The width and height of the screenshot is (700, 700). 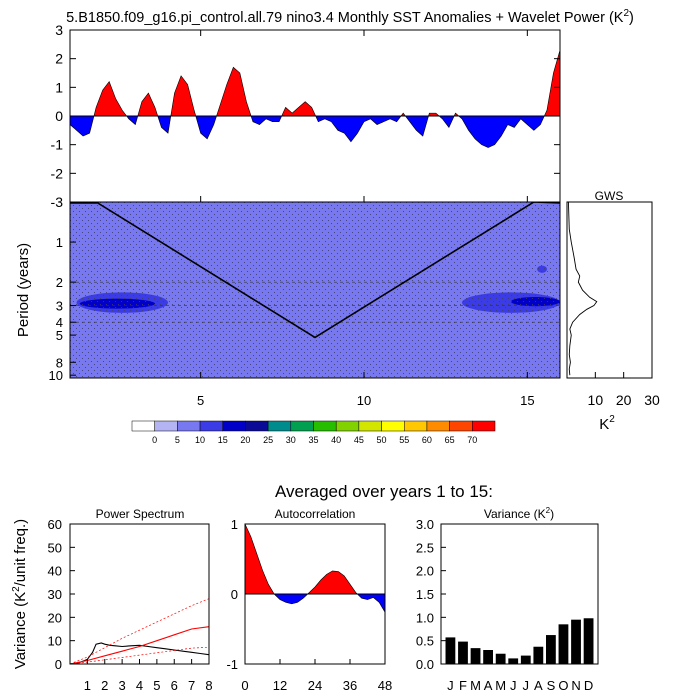 What do you see at coordinates (609, 290) in the screenshot?
I see `gws-frame` at bounding box center [609, 290].